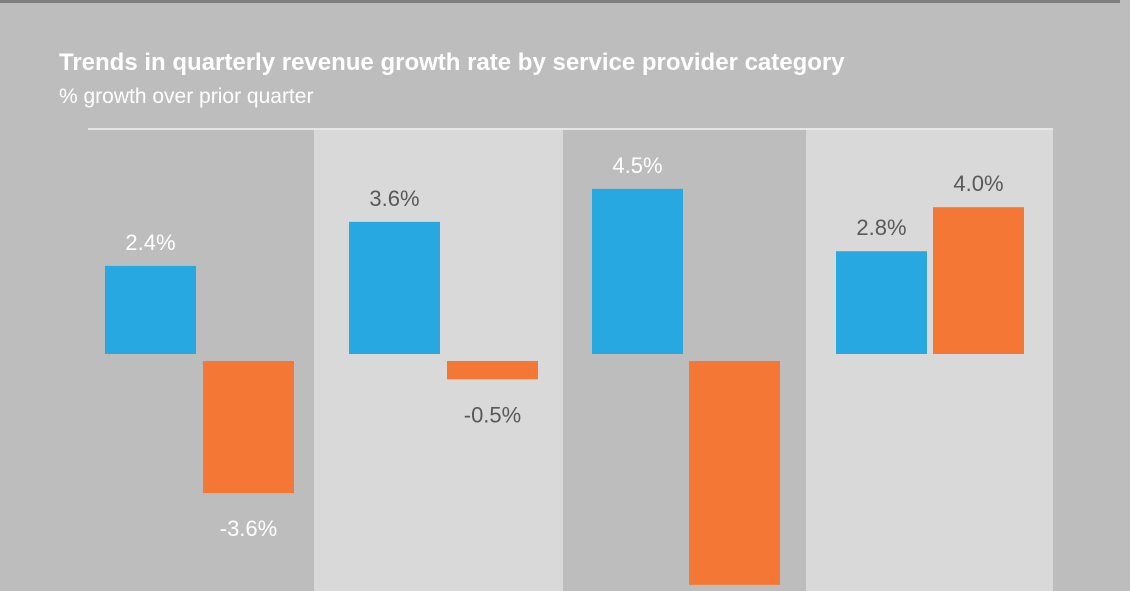 The height and width of the screenshot is (591, 1130). What do you see at coordinates (394, 198) in the screenshot?
I see `data-label-blue-2: 3.6%` at bounding box center [394, 198].